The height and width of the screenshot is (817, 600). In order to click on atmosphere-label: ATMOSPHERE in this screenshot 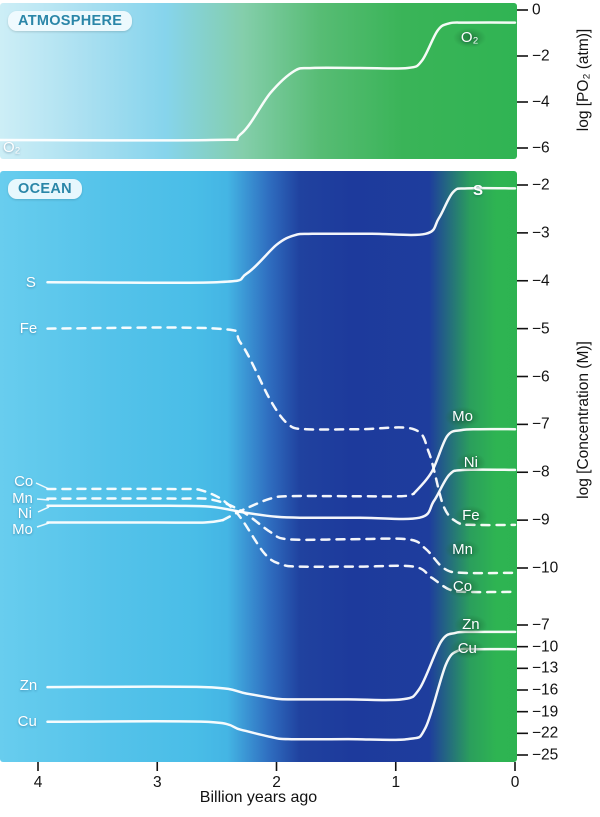, I will do `click(70, 21)`.